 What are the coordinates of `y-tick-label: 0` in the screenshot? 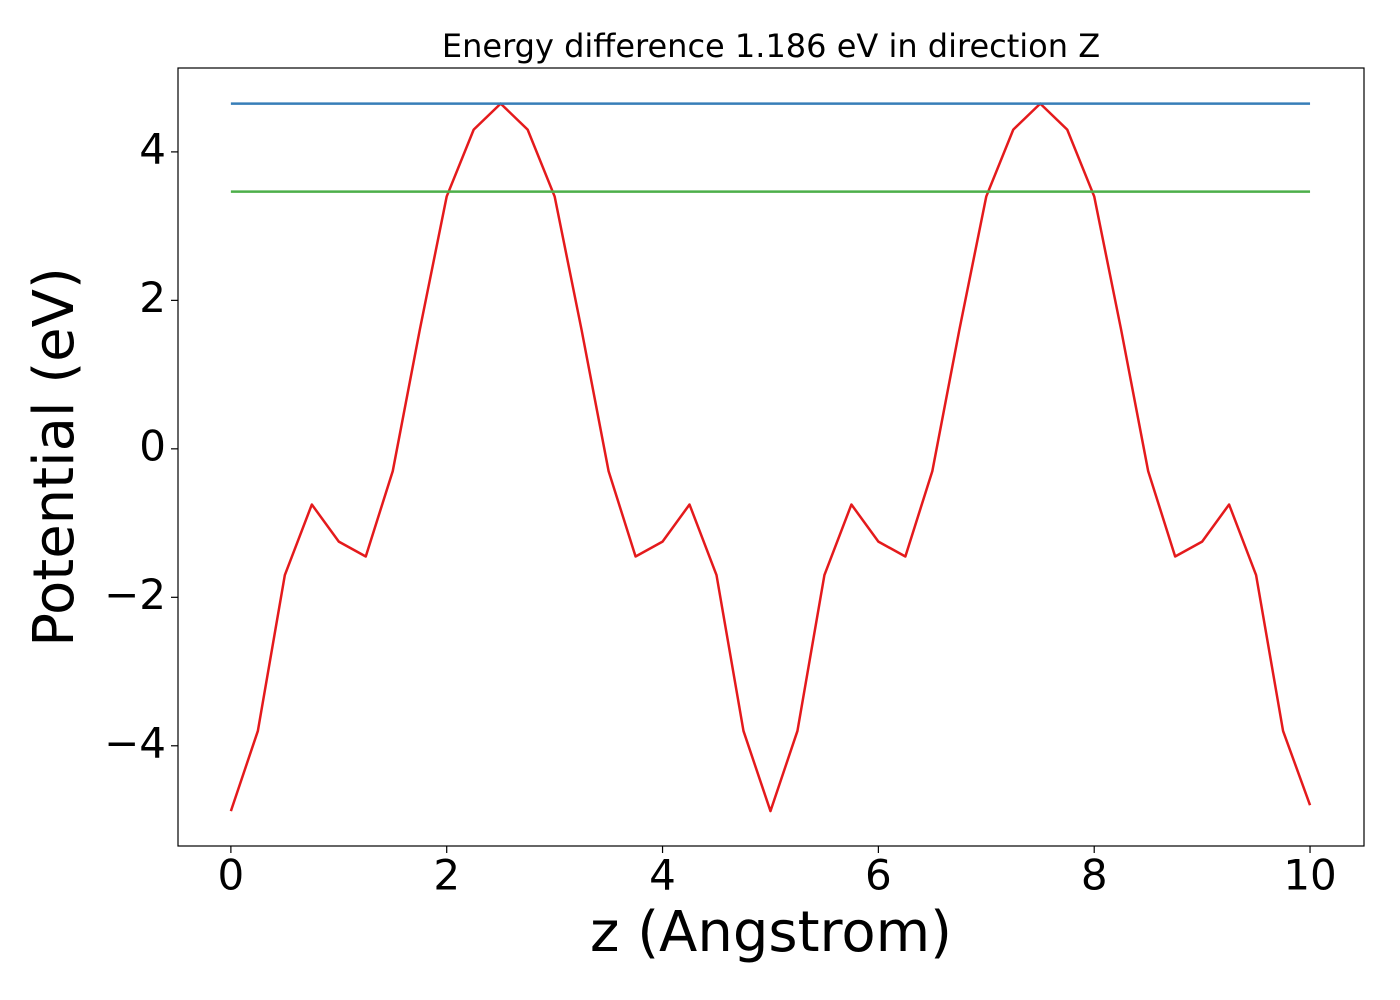 It's located at (152, 445).